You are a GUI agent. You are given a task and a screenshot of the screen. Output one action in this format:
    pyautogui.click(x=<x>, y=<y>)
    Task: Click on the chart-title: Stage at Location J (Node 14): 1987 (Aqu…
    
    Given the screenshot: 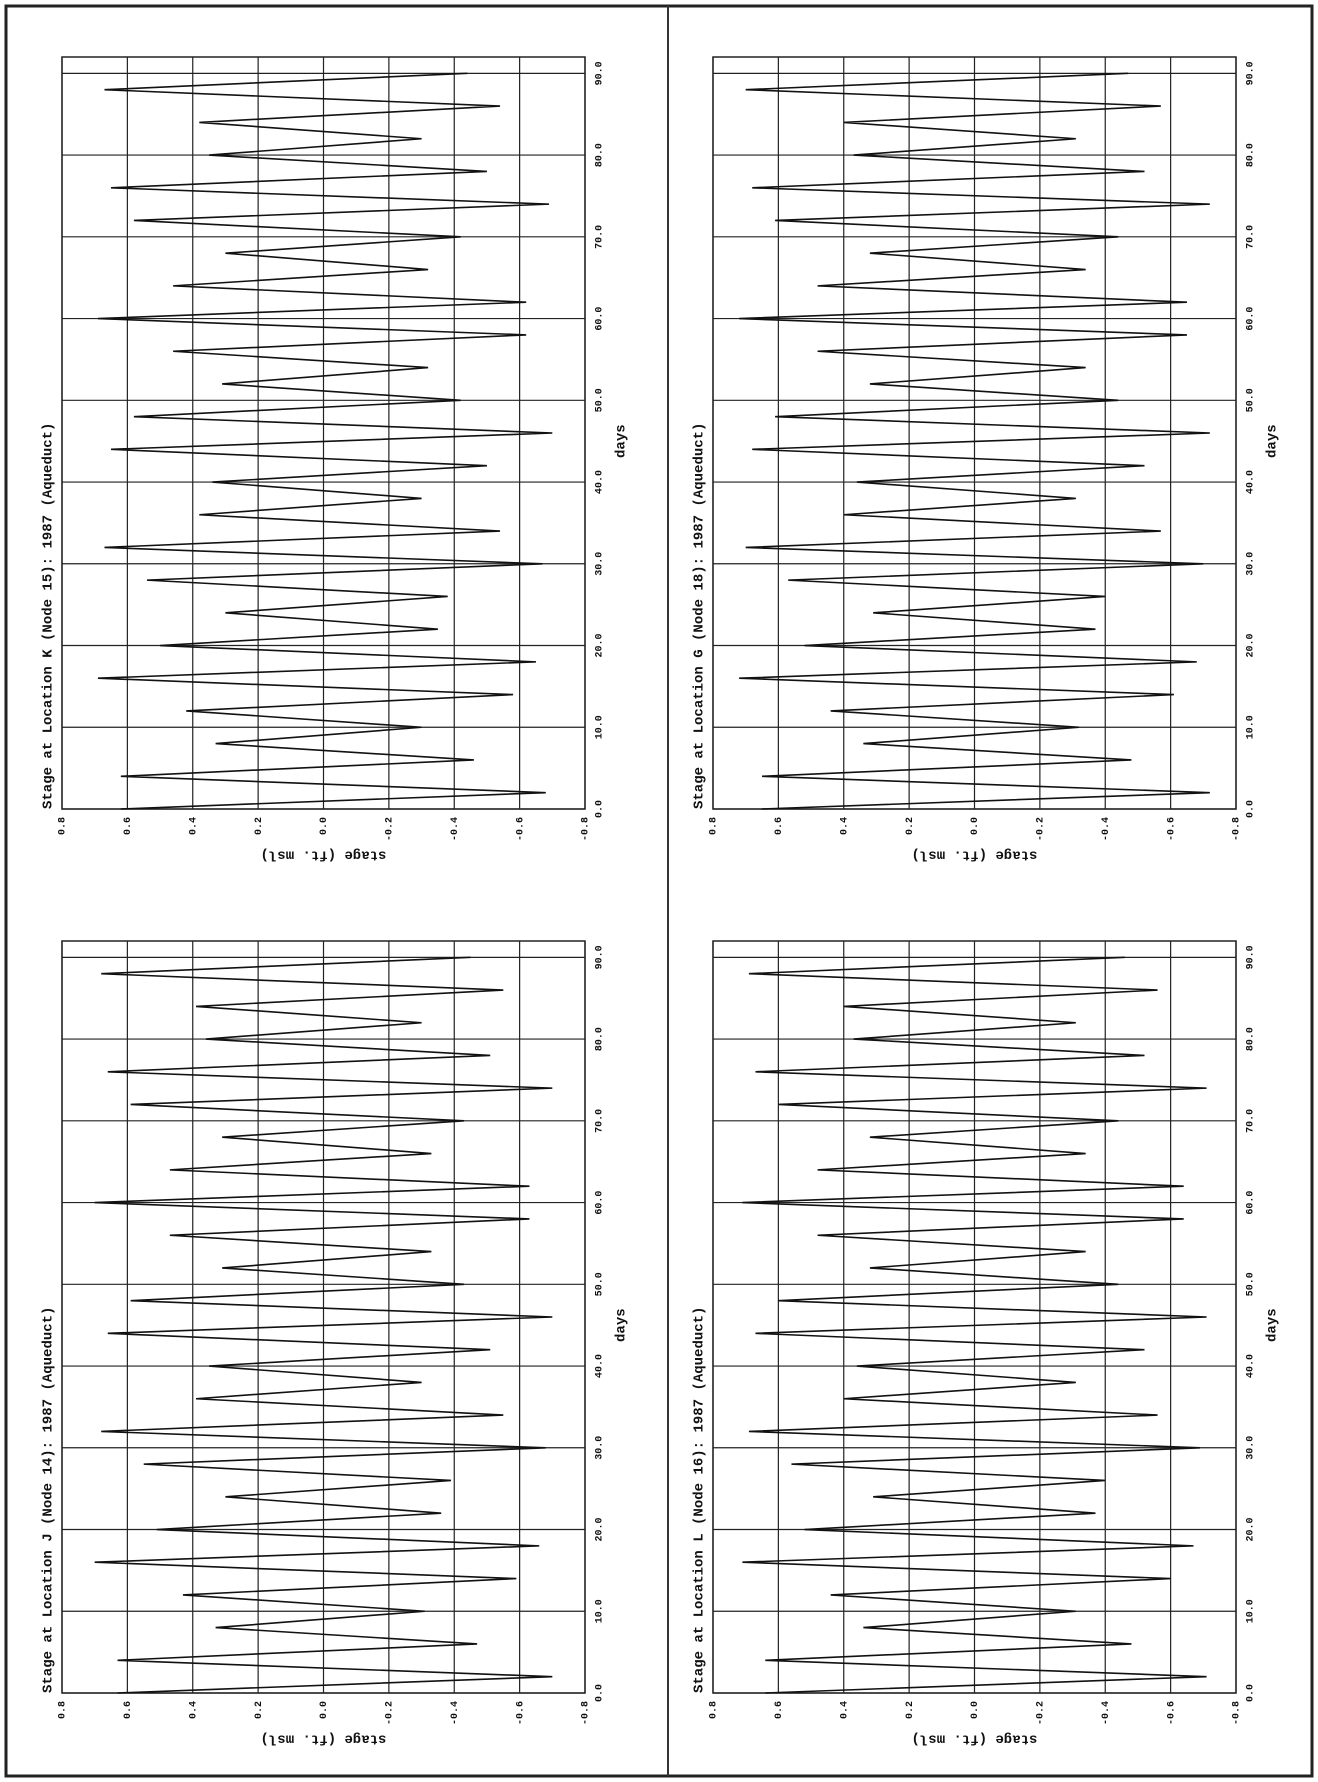 What is the action you would take?
    pyautogui.click(x=49, y=1500)
    